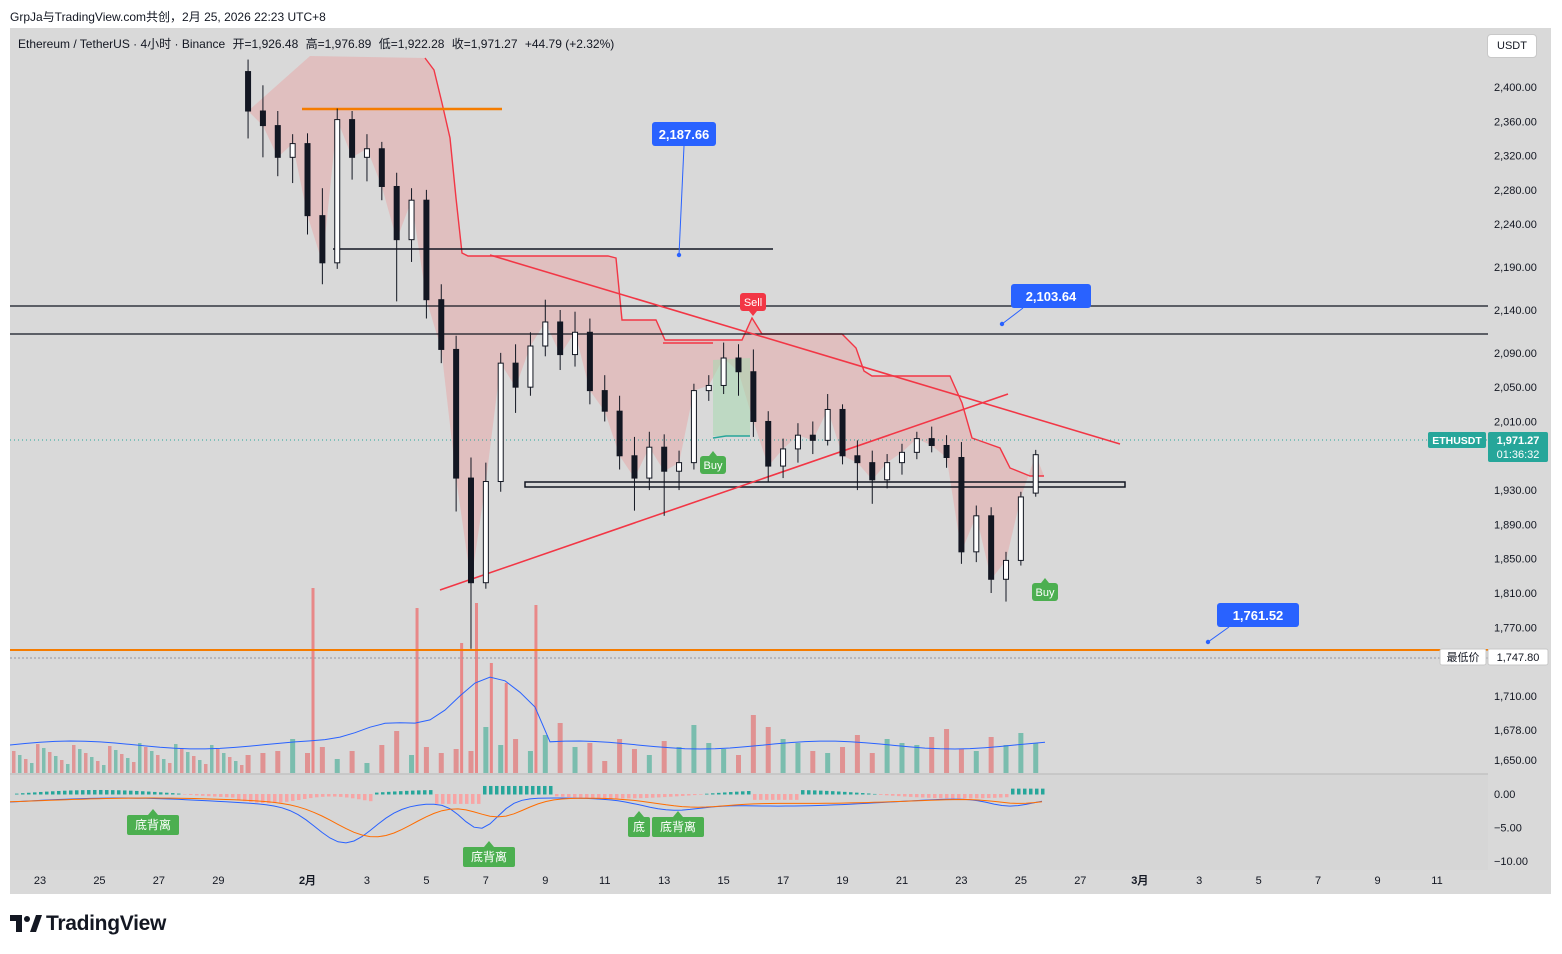 The height and width of the screenshot is (954, 1562). What do you see at coordinates (1515, 388) in the screenshot?
I see `price-axis-label: 2,050.00` at bounding box center [1515, 388].